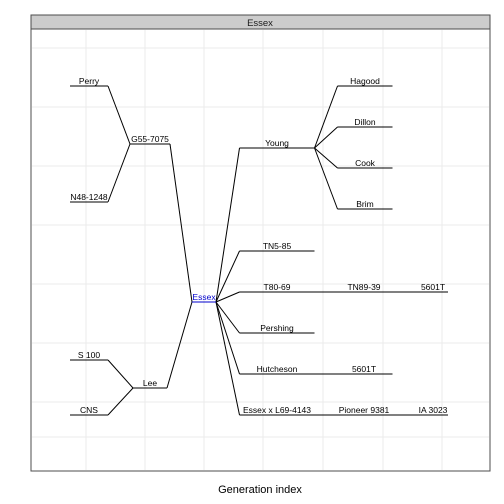 This screenshot has width=504, height=504. I want to click on edge-essex-hutcheson, so click(227, 338).